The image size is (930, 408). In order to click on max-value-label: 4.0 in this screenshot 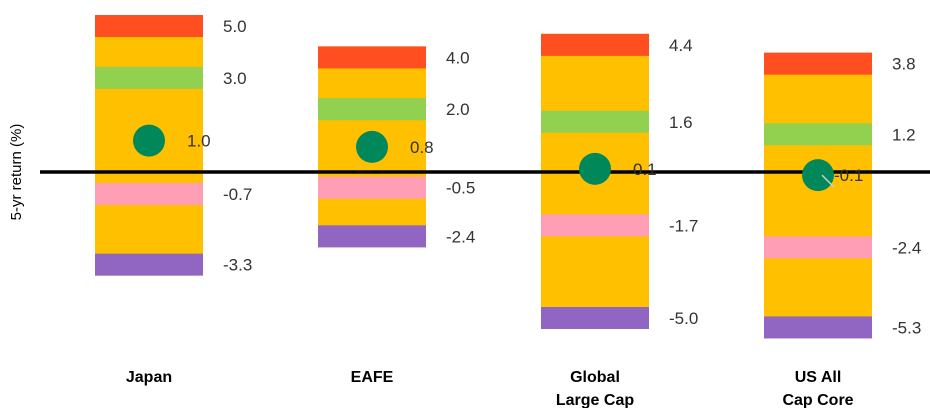, I will do `click(458, 57)`.